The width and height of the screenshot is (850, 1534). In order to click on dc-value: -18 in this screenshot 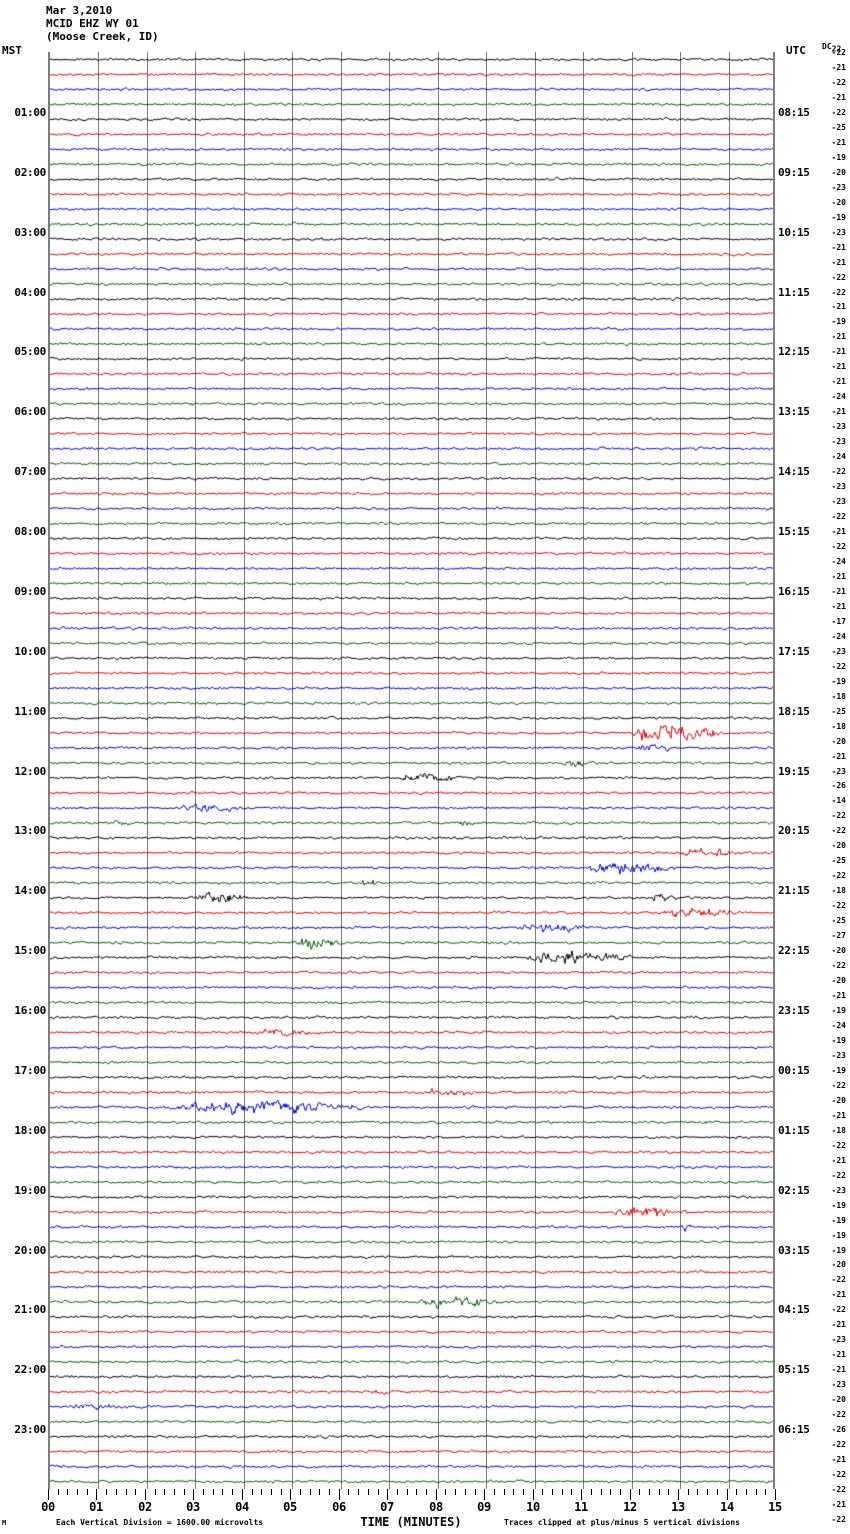, I will do `click(838, 1130)`.